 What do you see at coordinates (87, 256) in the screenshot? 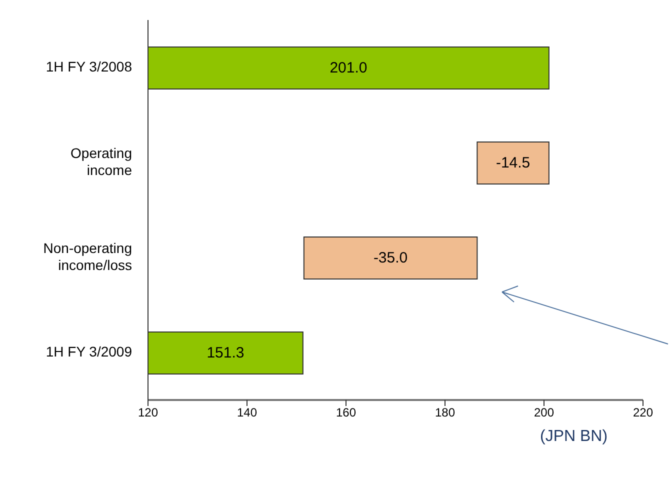
I see `y-tick-label: Non-operating income/loss` at bounding box center [87, 256].